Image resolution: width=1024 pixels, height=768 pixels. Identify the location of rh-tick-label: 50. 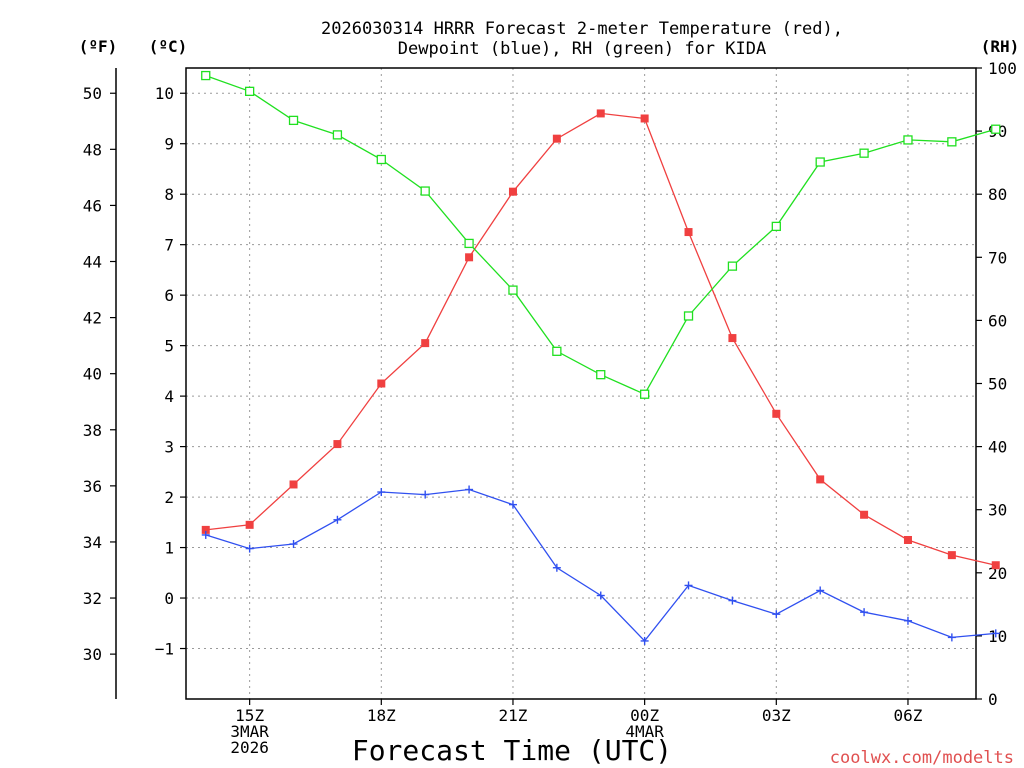
(997, 384).